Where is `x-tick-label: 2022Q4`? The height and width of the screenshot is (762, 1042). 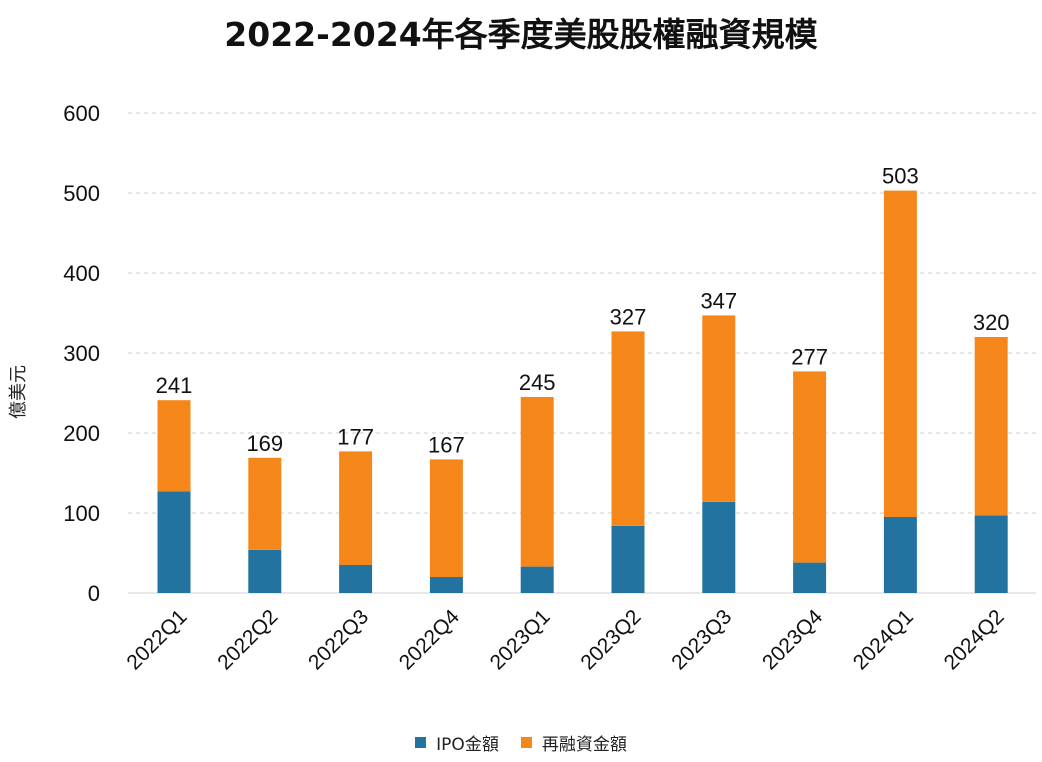
x-tick-label: 2022Q4 is located at coordinates (429, 639).